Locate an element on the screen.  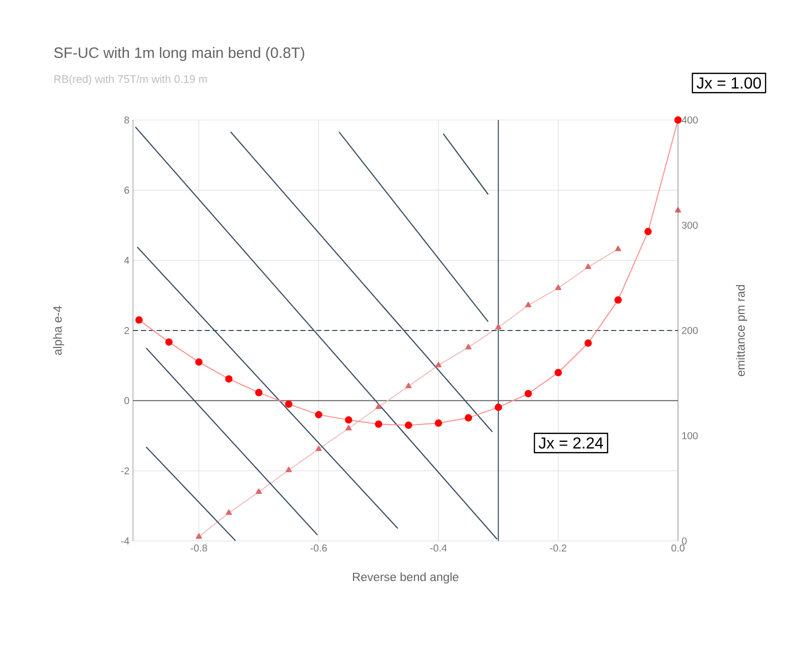
x-axis-title: Reverse bend angle is located at coordinates (405, 578).